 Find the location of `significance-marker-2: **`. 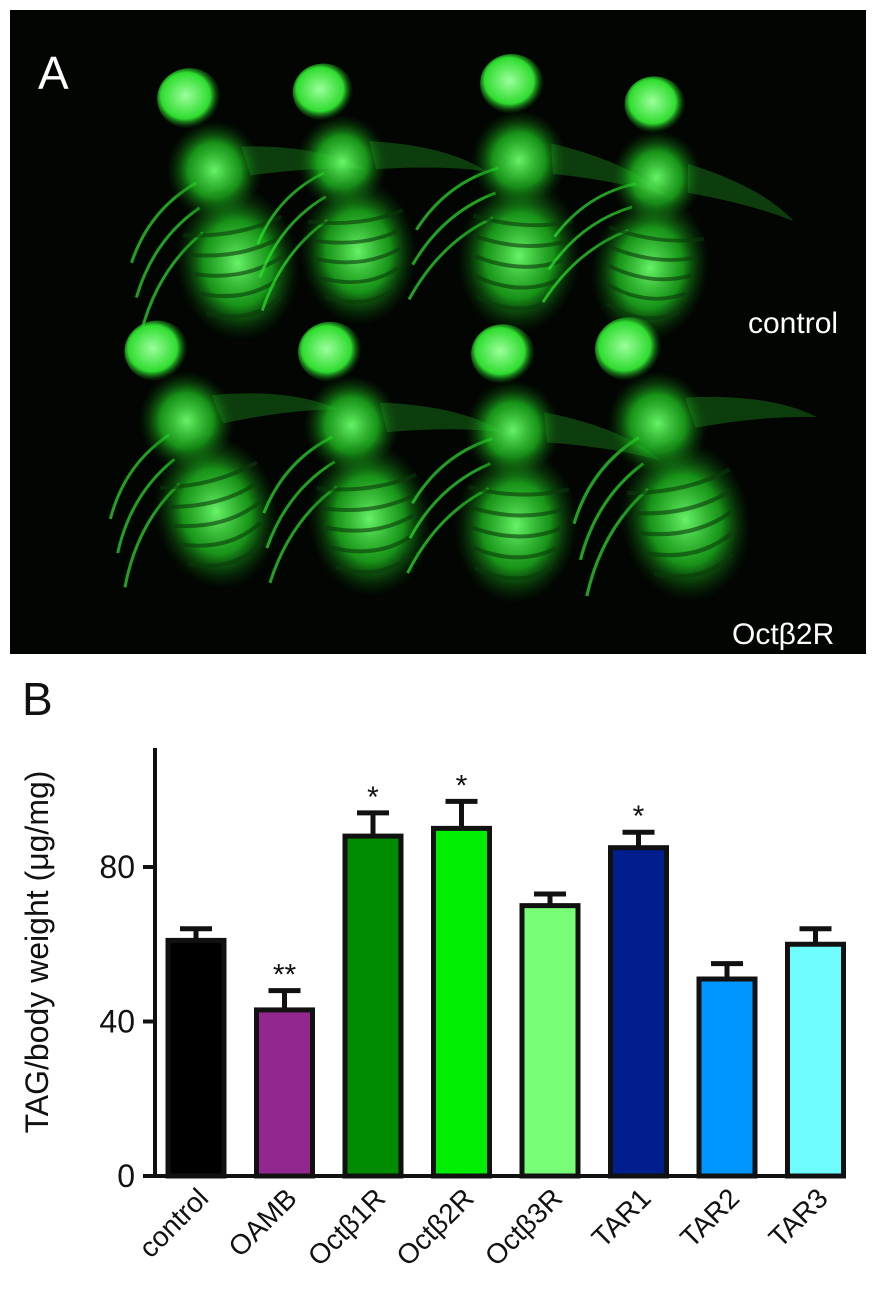

significance-marker-2: ** is located at coordinates (285, 975).